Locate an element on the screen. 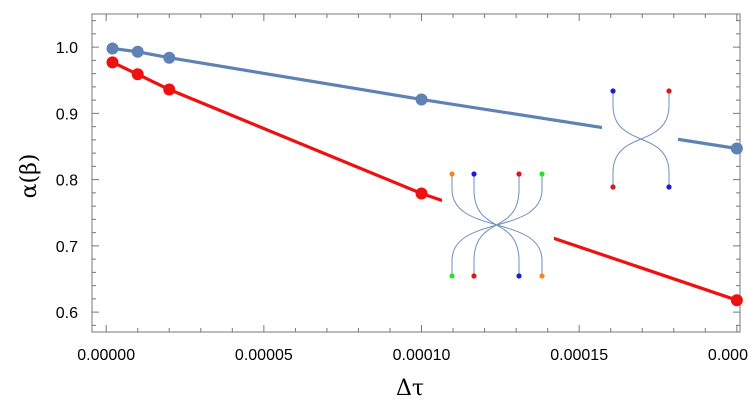 The width and height of the screenshot is (748, 406). x-tick-labels: 0.00000 0.00005 0.00010 0.00015 0.00020 is located at coordinates (412, 355).